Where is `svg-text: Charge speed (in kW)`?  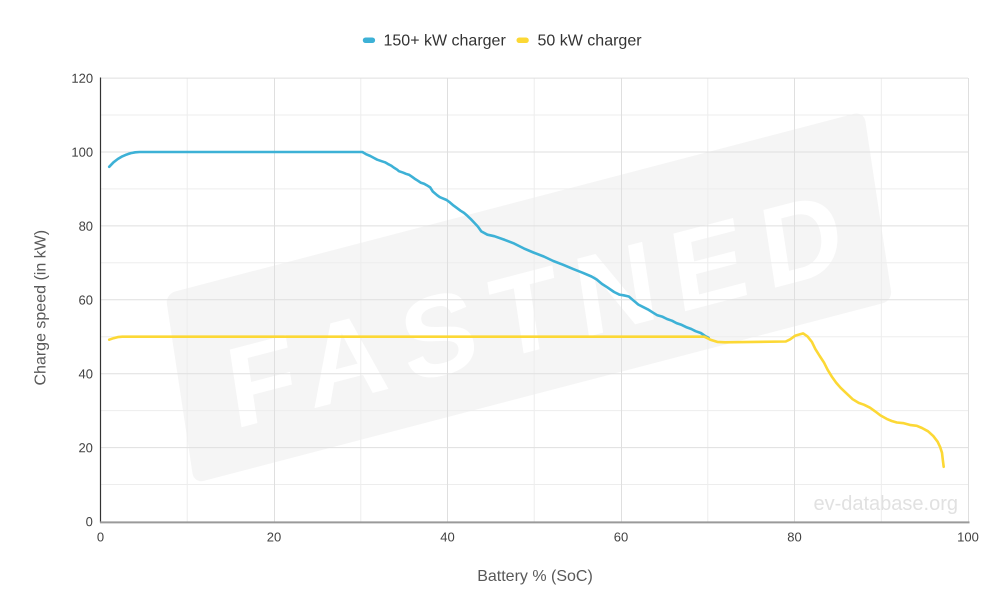 svg-text: Charge speed (in kW) is located at coordinates (41, 308).